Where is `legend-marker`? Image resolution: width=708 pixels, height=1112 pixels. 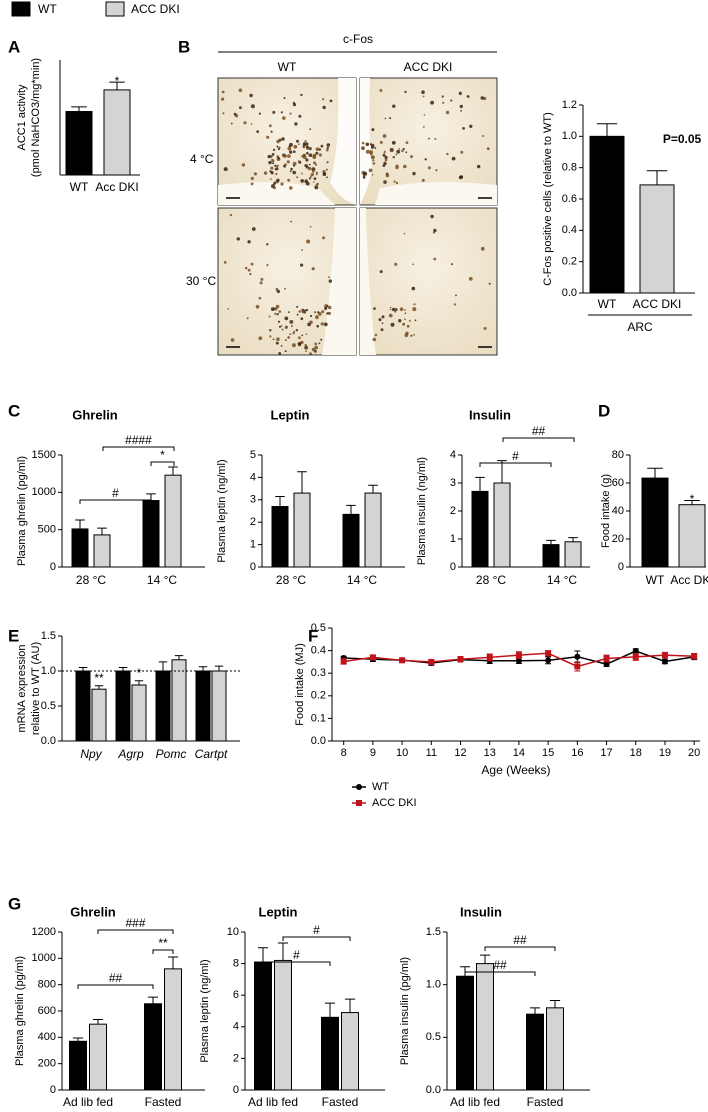
legend-marker is located at coordinates (359, 803).